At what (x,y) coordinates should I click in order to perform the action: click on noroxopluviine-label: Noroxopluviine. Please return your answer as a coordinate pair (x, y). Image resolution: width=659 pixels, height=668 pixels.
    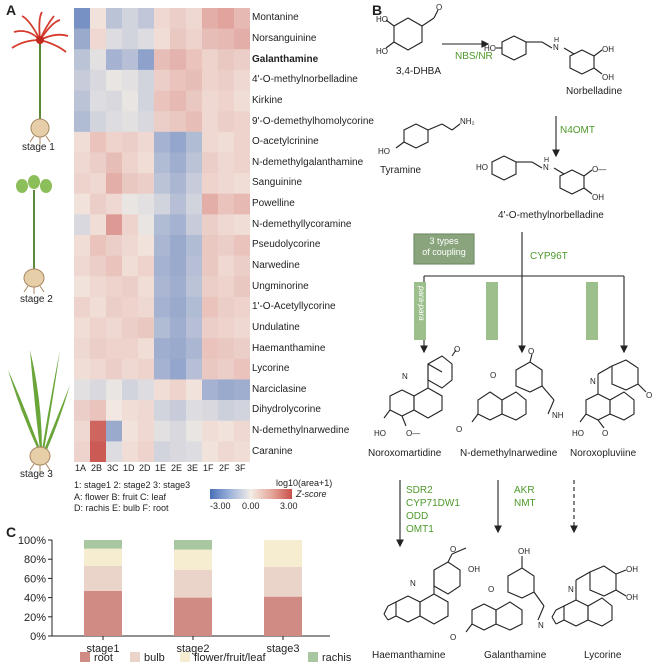
    Looking at the image, I should click on (603, 453).